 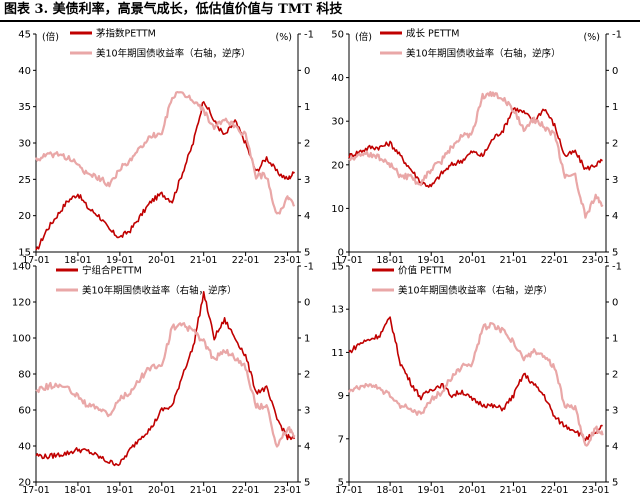 What do you see at coordinates (21, 339) in the screenshot?
I see `left-tick-label: 100` at bounding box center [21, 339].